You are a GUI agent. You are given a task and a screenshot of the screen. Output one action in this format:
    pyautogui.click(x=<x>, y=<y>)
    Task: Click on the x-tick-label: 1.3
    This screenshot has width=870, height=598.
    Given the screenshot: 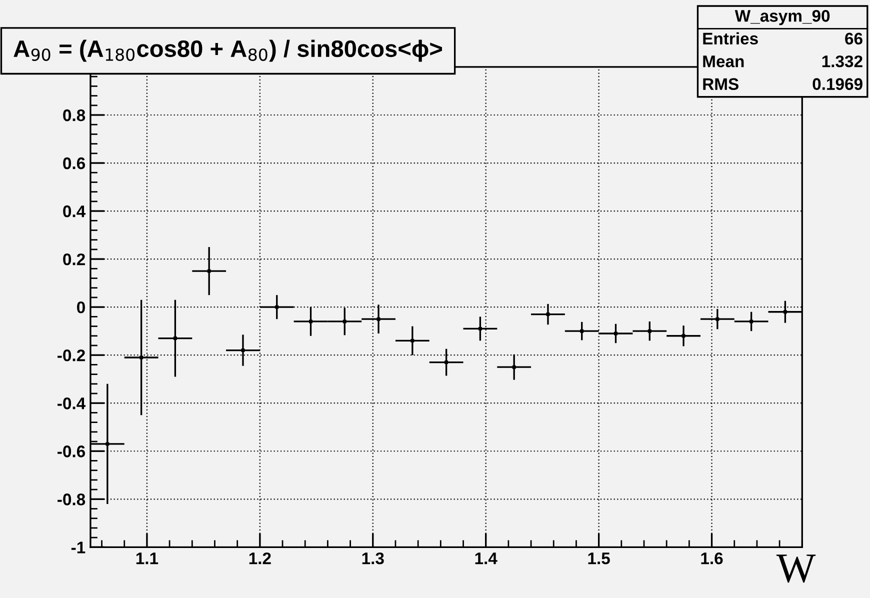 What is the action you would take?
    pyautogui.click(x=373, y=558)
    